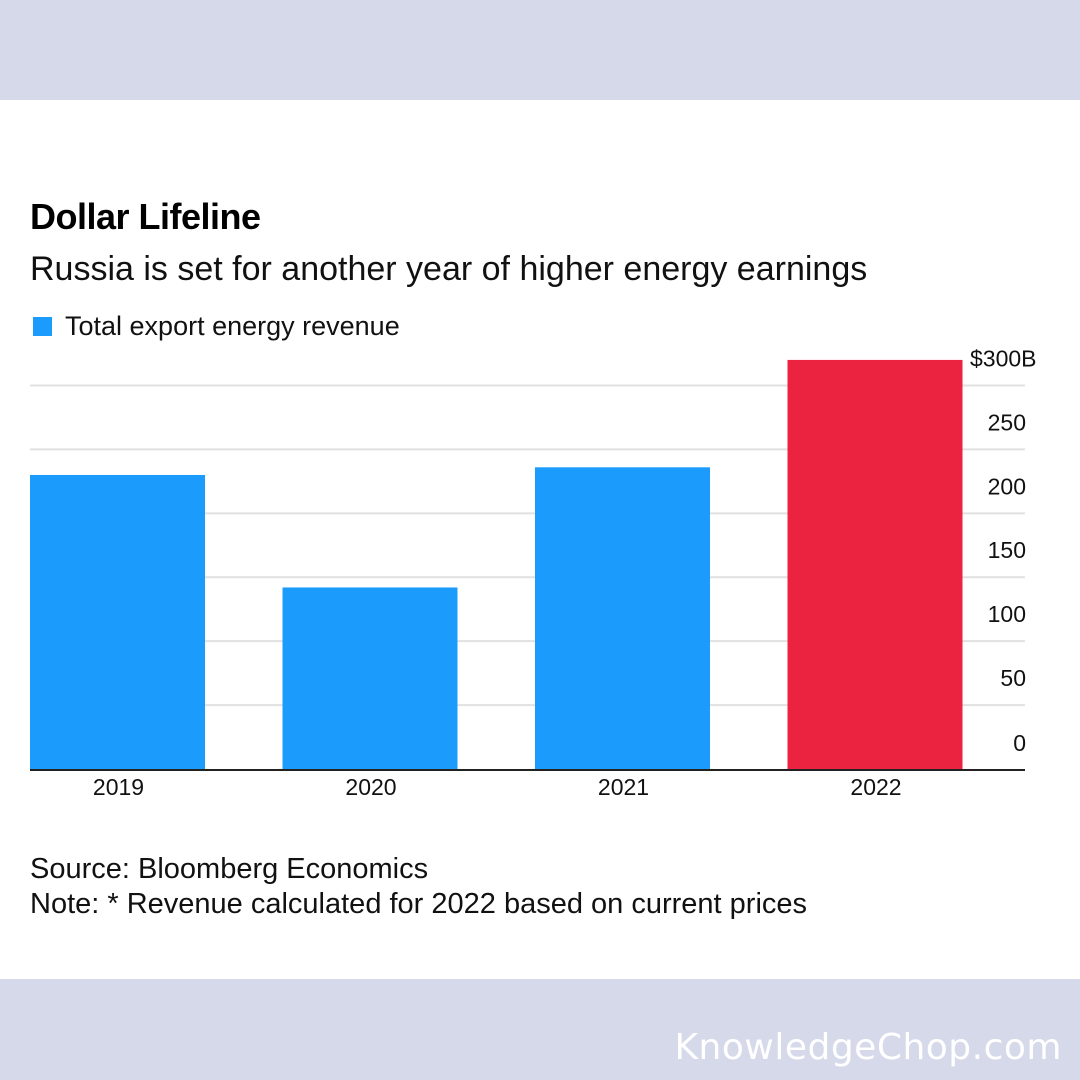 The height and width of the screenshot is (1080, 1080). What do you see at coordinates (1003, 358) in the screenshot?
I see `y-tick-label: $300B` at bounding box center [1003, 358].